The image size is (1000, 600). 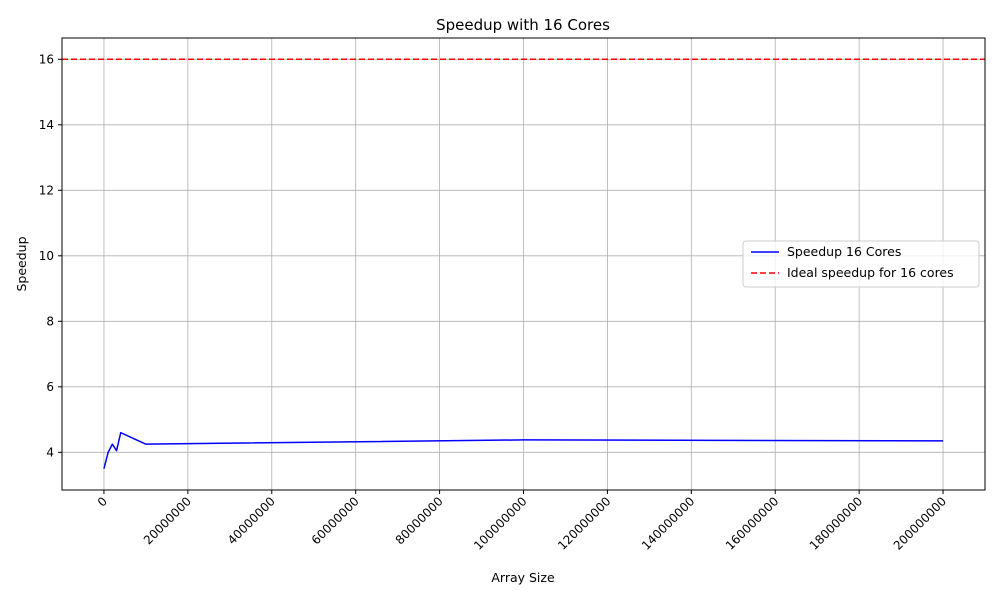 I want to click on y-tick-label: 8, so click(x=50, y=321).